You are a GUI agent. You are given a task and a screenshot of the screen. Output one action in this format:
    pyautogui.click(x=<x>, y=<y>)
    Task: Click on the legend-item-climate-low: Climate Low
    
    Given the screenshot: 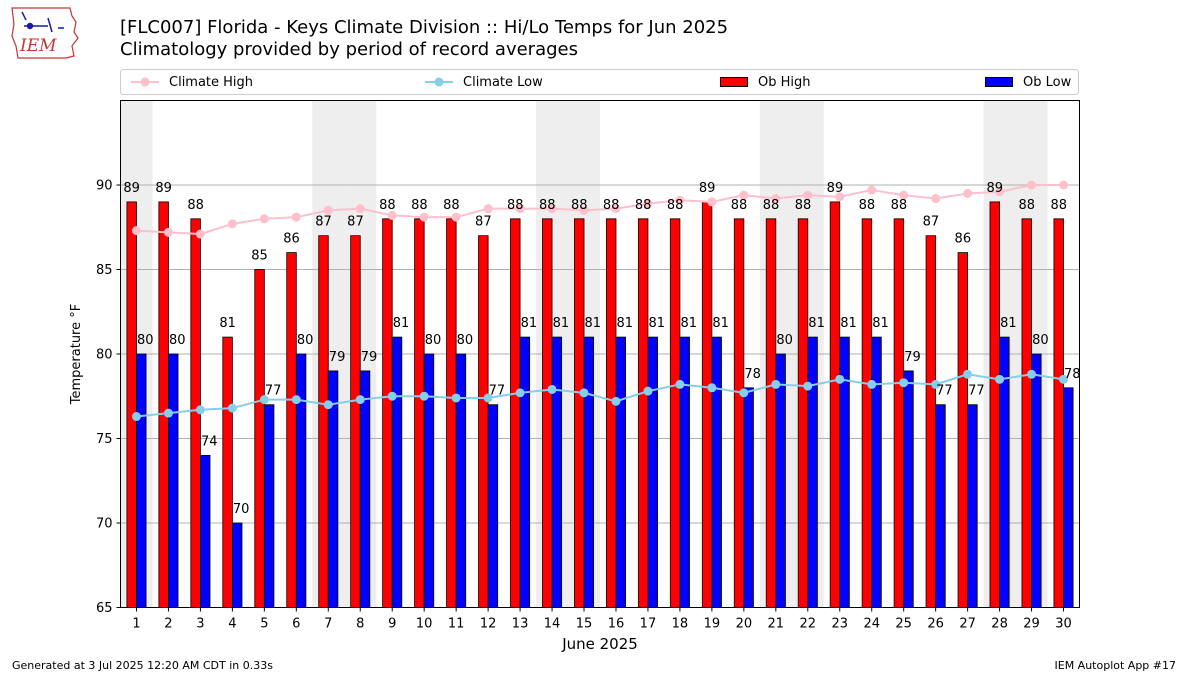 What is the action you would take?
    pyautogui.click(x=484, y=82)
    